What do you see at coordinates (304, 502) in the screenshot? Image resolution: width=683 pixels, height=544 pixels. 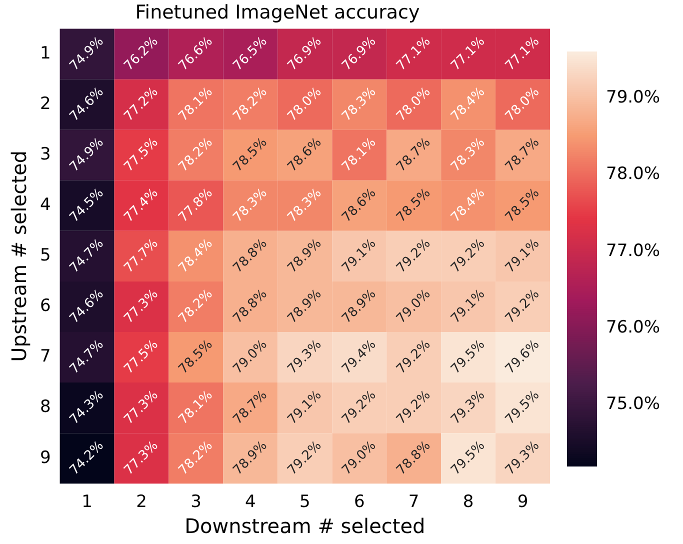 I see `x-tick-label: 5` at bounding box center [304, 502].